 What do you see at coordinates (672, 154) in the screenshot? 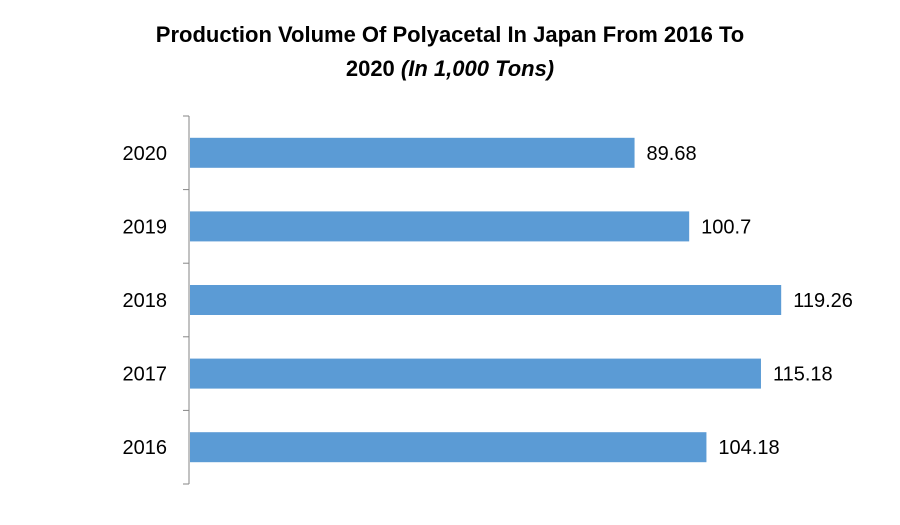
I see `value-label-2020: 89.68` at bounding box center [672, 154].